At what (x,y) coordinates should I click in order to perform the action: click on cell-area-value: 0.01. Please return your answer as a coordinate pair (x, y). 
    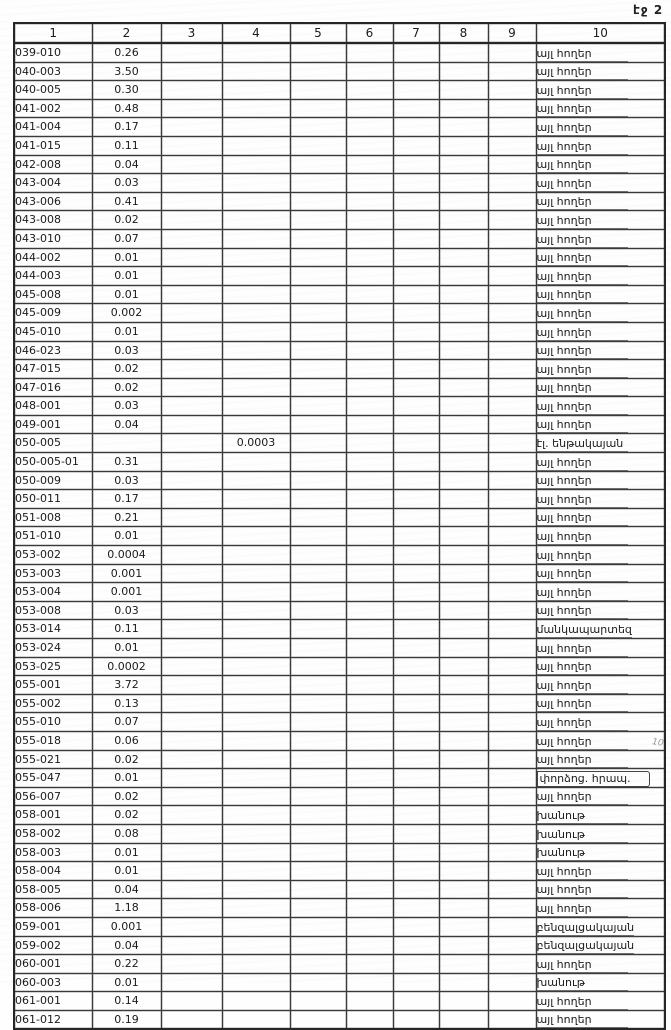
    Looking at the image, I should click on (126, 982).